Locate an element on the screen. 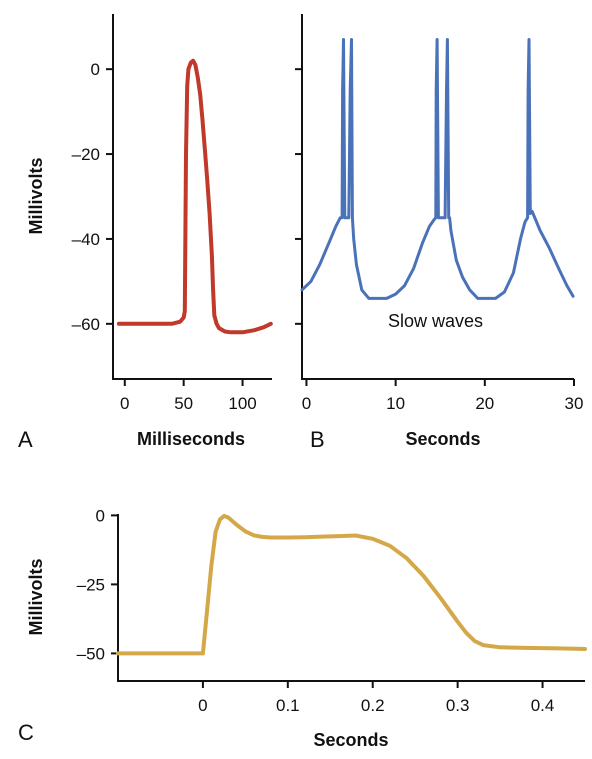 This screenshot has height=759, width=592. panel-c-x-tick-label: 0.4 is located at coordinates (543, 705).